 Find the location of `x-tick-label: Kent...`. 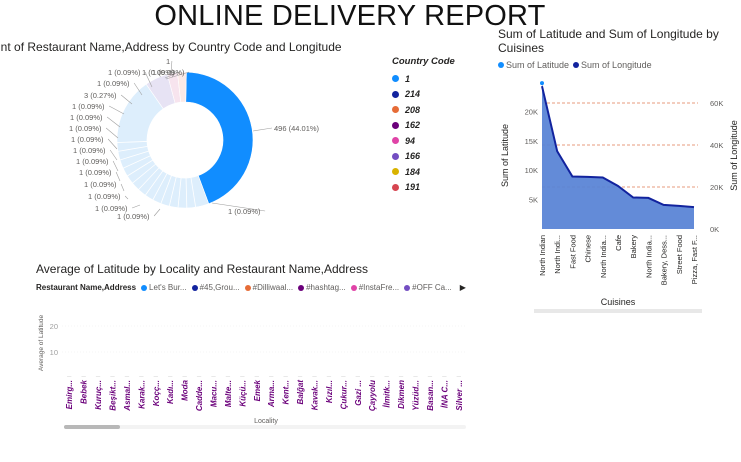

x-tick-label: Kent... is located at coordinates (286, 392).